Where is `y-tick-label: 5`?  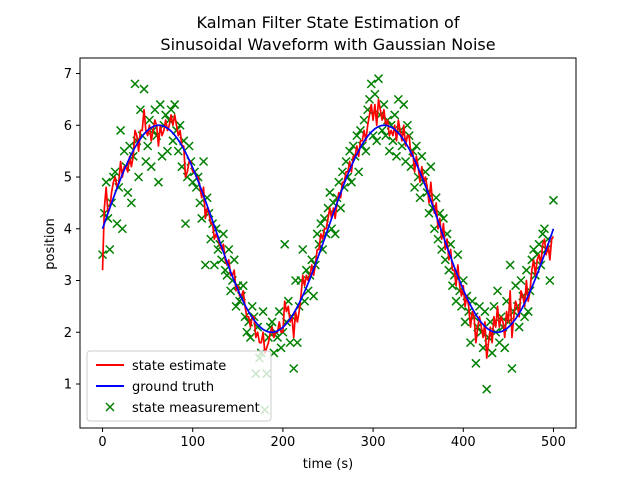
y-tick-label: 5 is located at coordinates (68, 178).